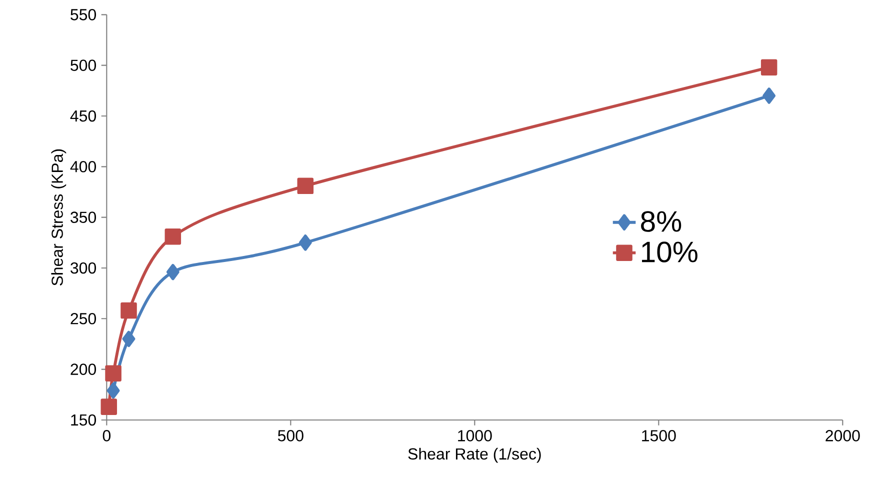 Image resolution: width=872 pixels, height=484 pixels. Describe the element at coordinates (83, 420) in the screenshot. I see `y-tick-label: 150` at that location.